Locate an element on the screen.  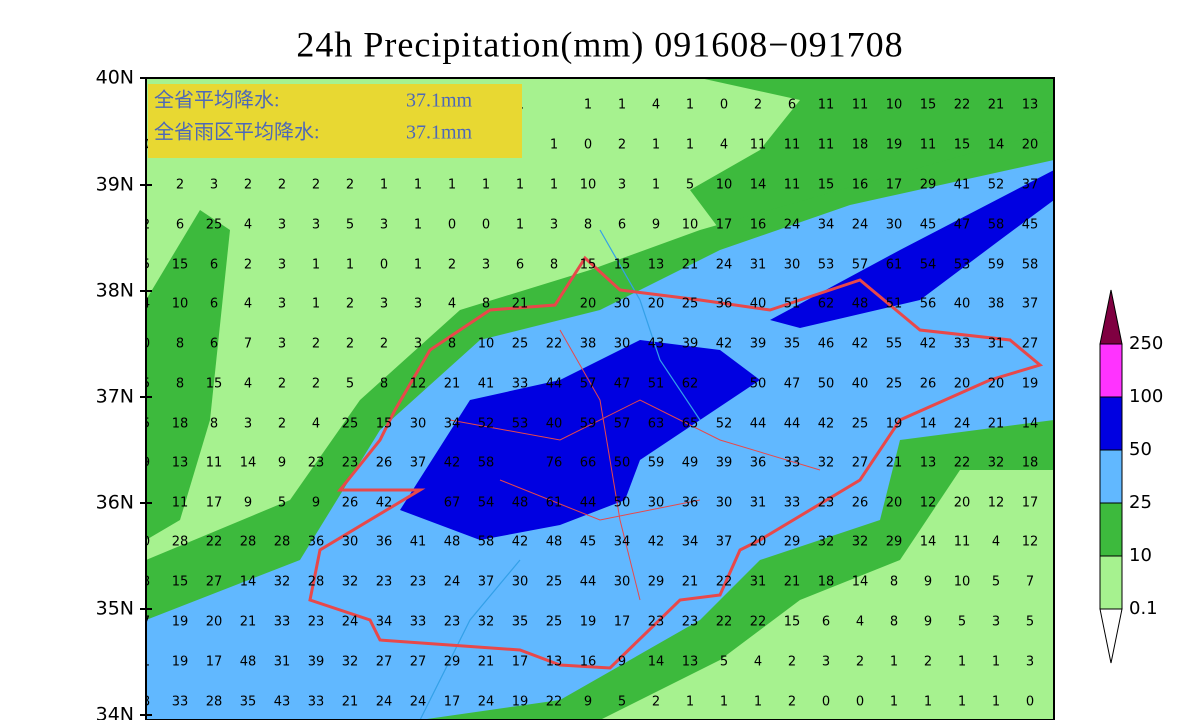
grid-value: 44 is located at coordinates (554, 384).